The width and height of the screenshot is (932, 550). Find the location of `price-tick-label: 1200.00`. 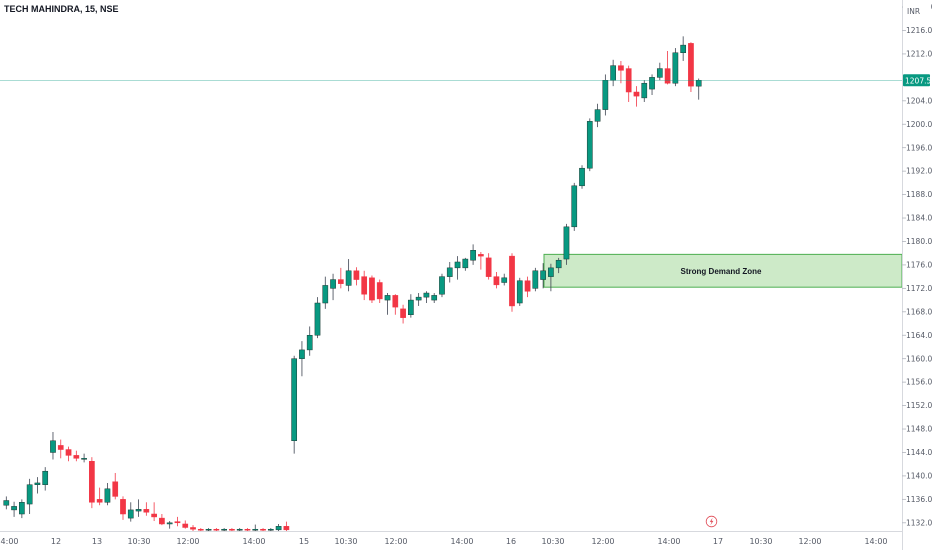

price-tick-label: 1200.00 is located at coordinates (919, 124).